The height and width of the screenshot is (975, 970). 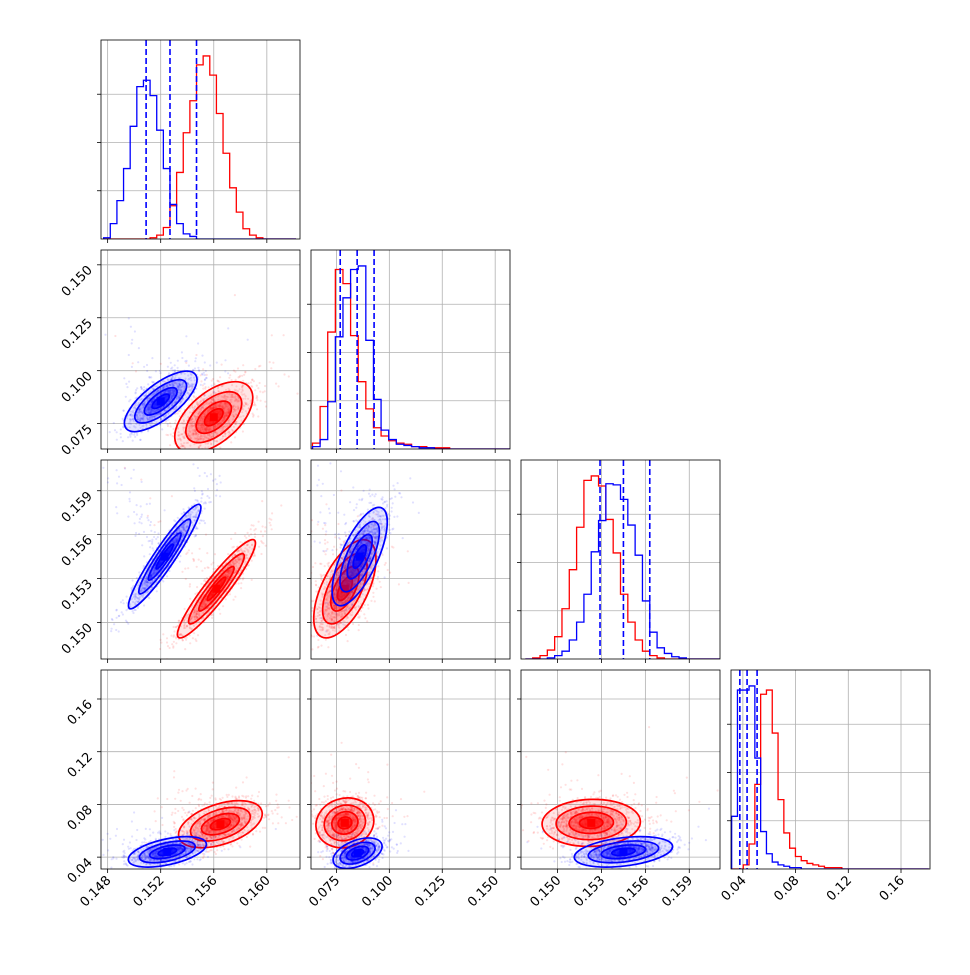 What do you see at coordinates (430, 891) in the screenshot?
I see `panel-p2-p4-xtick-label-2: 0.125` at bounding box center [430, 891].